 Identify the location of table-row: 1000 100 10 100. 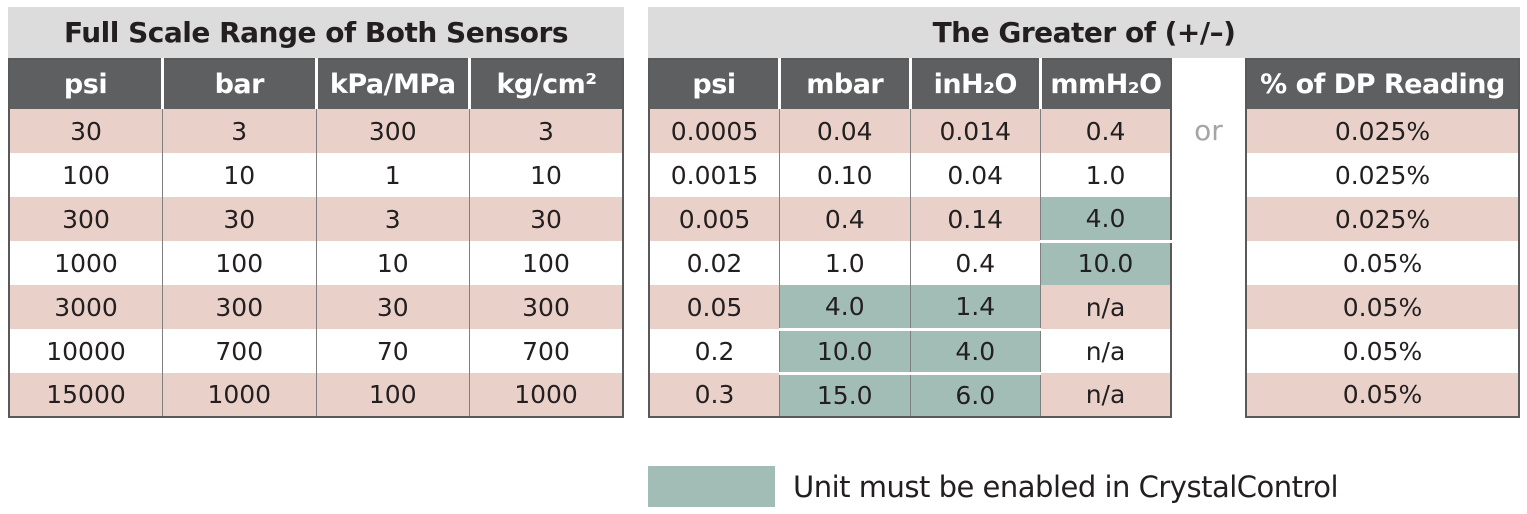
(316, 263).